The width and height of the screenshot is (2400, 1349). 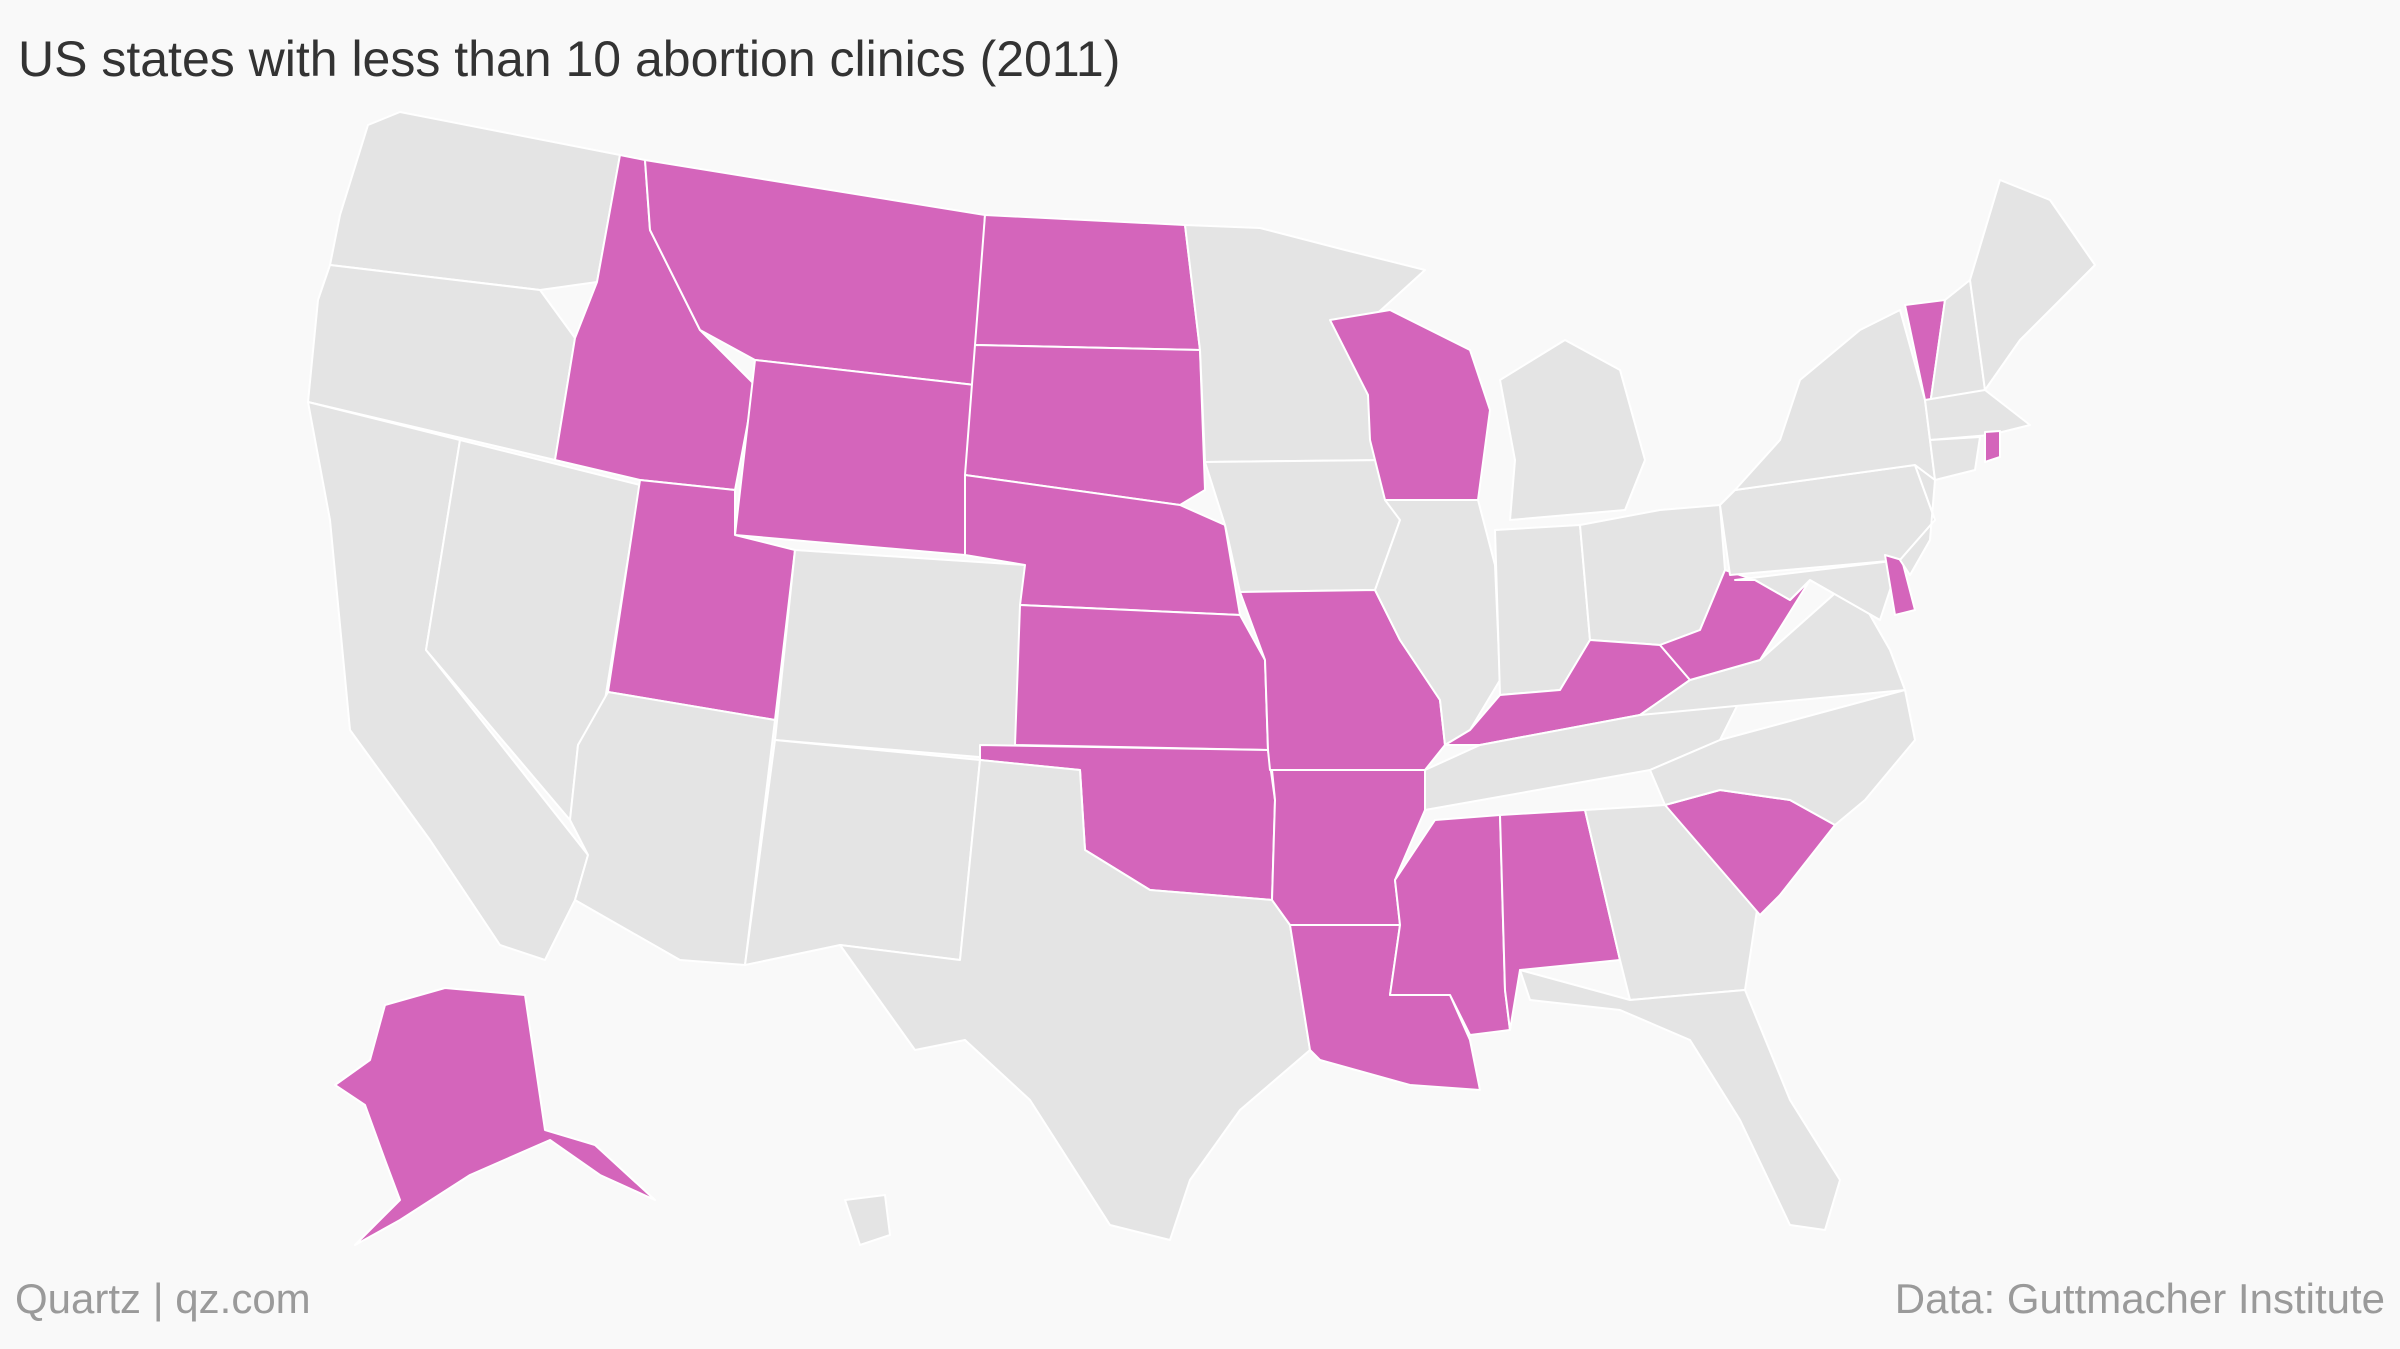 What do you see at coordinates (1900, 585) in the screenshot?
I see `state-delaware` at bounding box center [1900, 585].